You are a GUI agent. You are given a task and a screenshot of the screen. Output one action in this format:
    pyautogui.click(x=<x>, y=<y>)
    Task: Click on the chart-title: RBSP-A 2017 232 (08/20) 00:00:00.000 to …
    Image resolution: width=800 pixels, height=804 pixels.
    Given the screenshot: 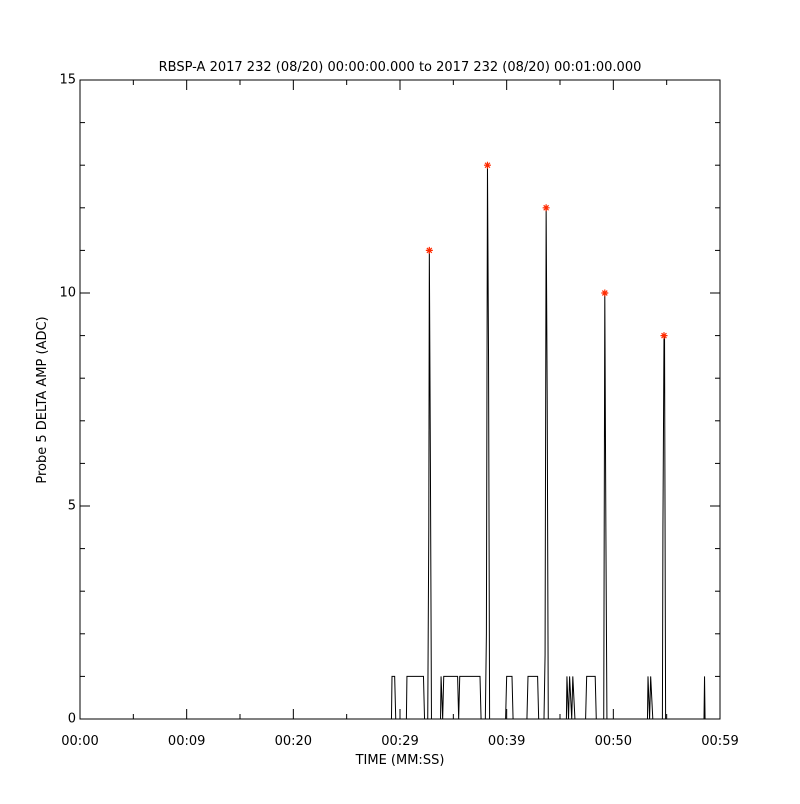 What is the action you would take?
    pyautogui.click(x=400, y=67)
    